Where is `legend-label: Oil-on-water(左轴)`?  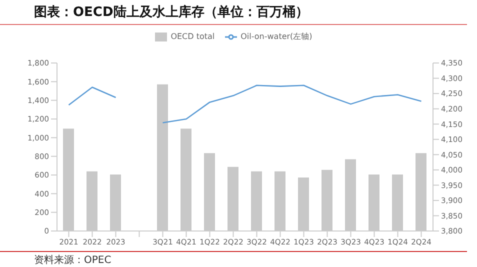 legend-label: Oil-on-water(左轴) is located at coordinates (276, 37).